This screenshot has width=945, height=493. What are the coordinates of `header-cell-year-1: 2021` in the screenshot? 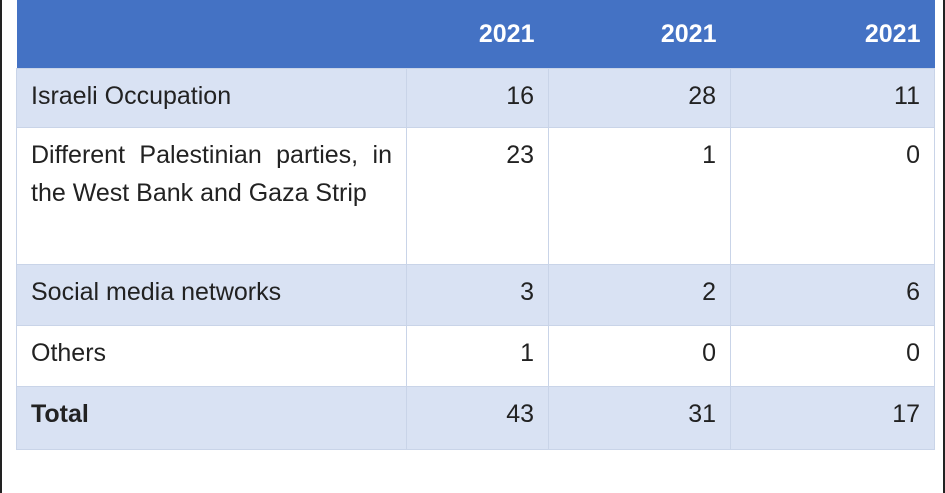 It's located at (477, 34).